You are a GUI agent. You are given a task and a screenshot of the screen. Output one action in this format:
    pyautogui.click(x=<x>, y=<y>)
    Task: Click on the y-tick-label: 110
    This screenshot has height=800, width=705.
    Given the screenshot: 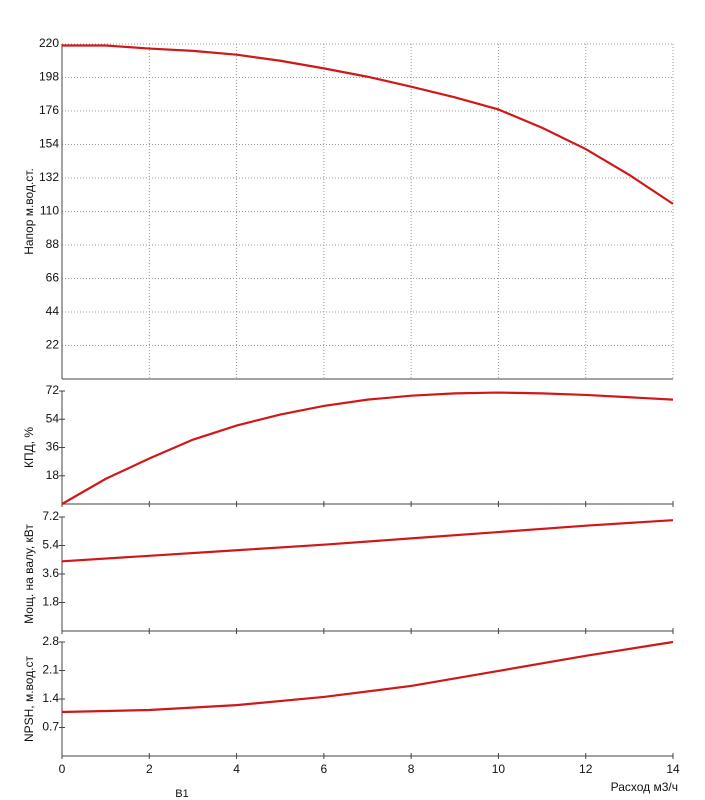 What is the action you would take?
    pyautogui.click(x=49, y=211)
    